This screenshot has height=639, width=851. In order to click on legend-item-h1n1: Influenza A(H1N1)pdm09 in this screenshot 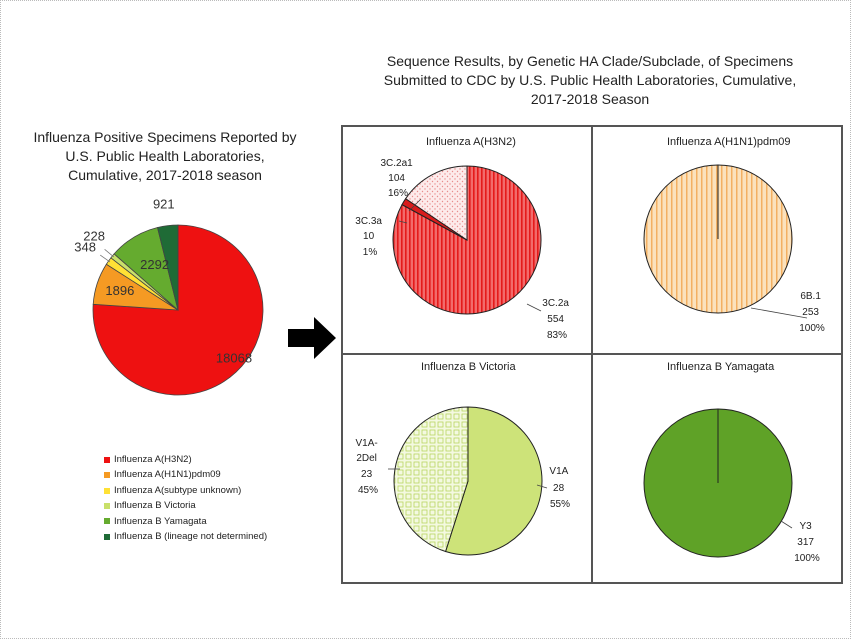, I will do `click(185, 474)`.